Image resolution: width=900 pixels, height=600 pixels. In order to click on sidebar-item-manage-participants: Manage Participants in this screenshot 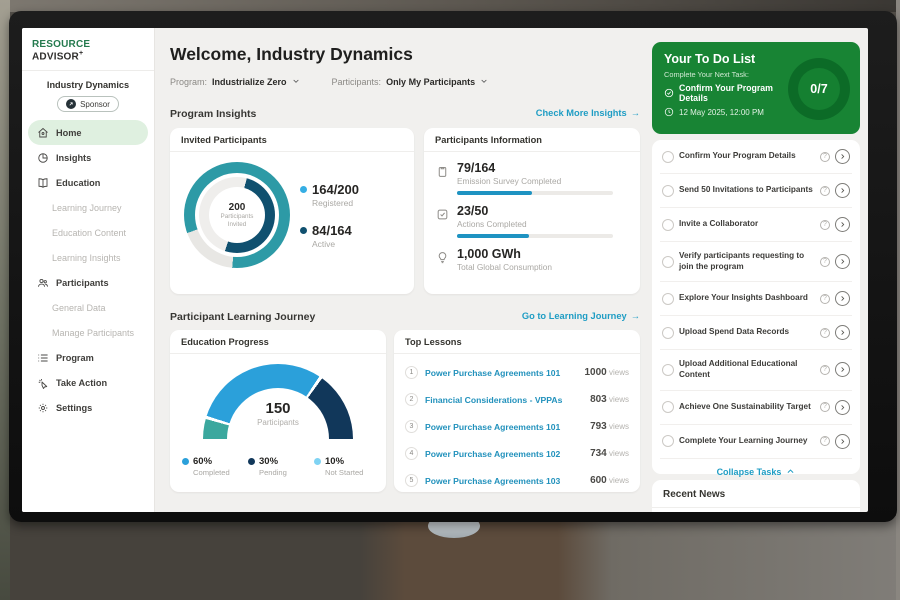, I will do `click(88, 332)`.